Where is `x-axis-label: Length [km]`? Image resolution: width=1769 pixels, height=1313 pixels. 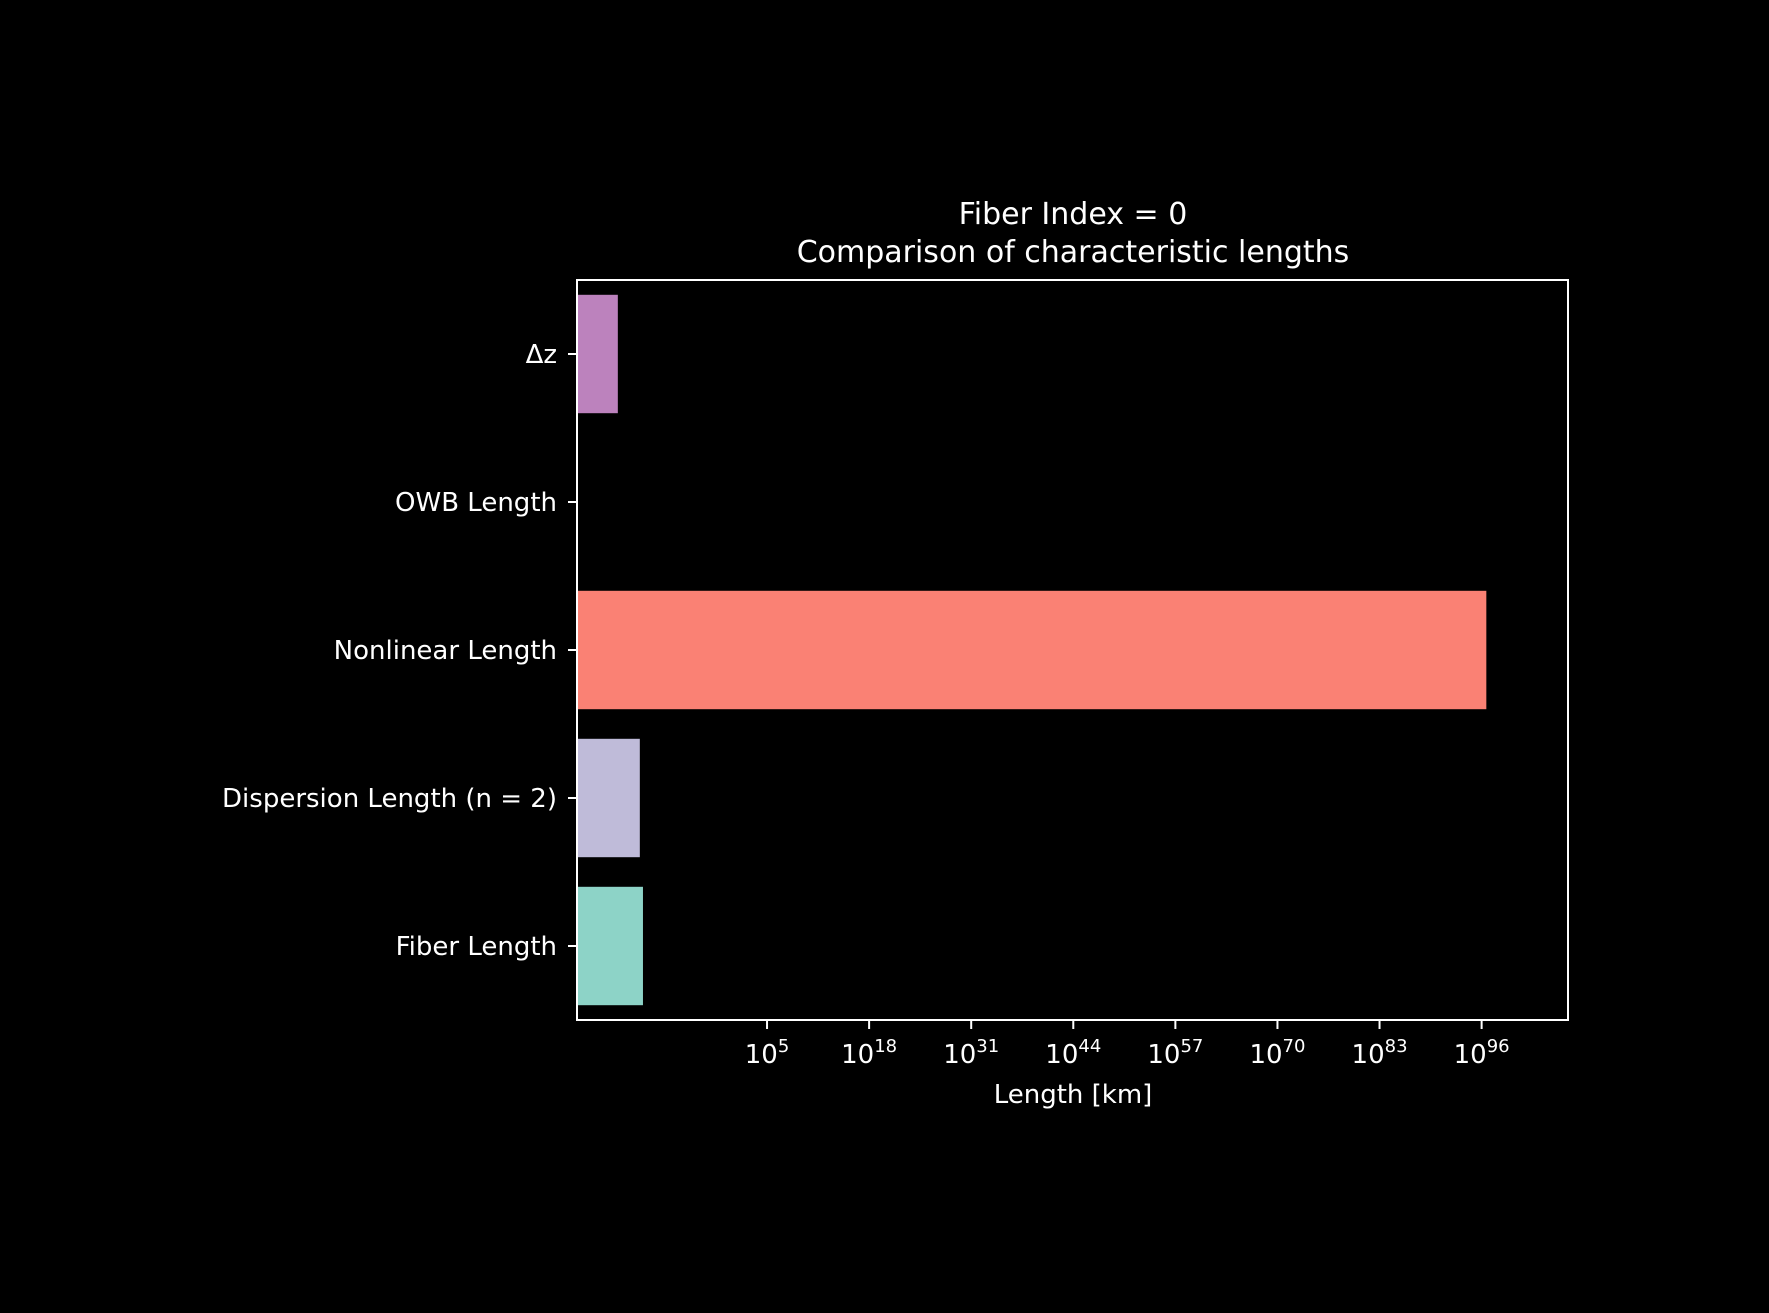 x-axis-label: Length [km] is located at coordinates (1073, 1095).